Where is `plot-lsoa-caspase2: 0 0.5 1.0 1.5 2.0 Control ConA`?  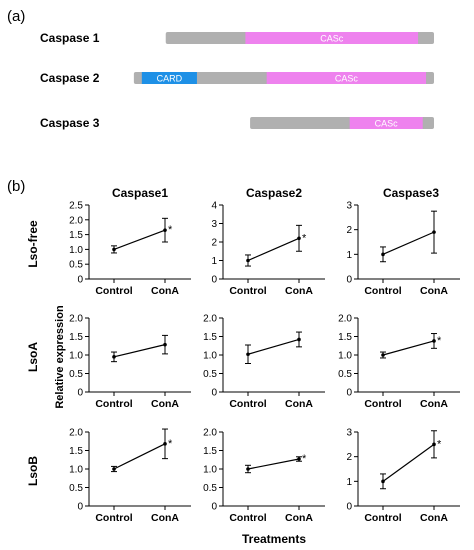
plot-lsoa-caspase2: 0 0.5 1.0 1.5 2.0 Control ConA is located at coordinates (264, 362).